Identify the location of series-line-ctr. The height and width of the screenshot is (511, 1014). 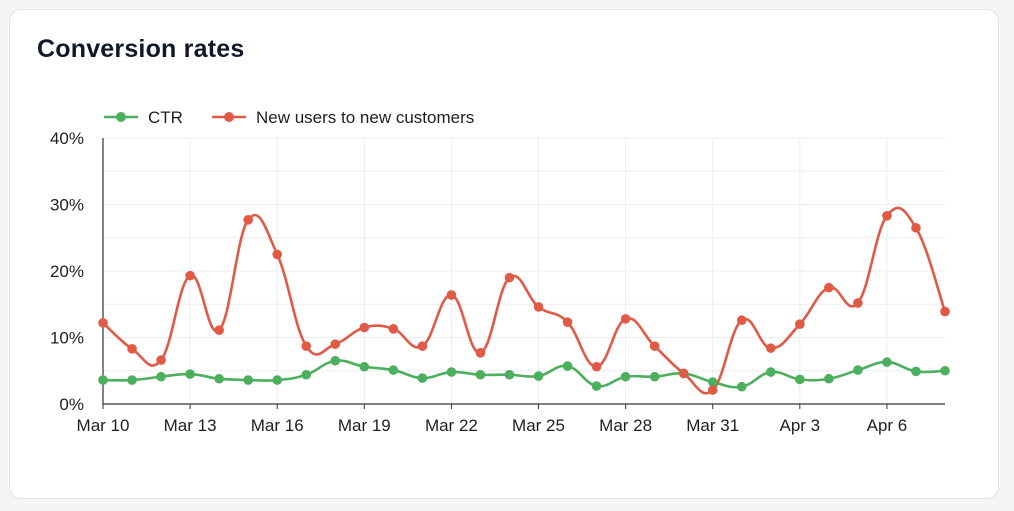
(524, 374).